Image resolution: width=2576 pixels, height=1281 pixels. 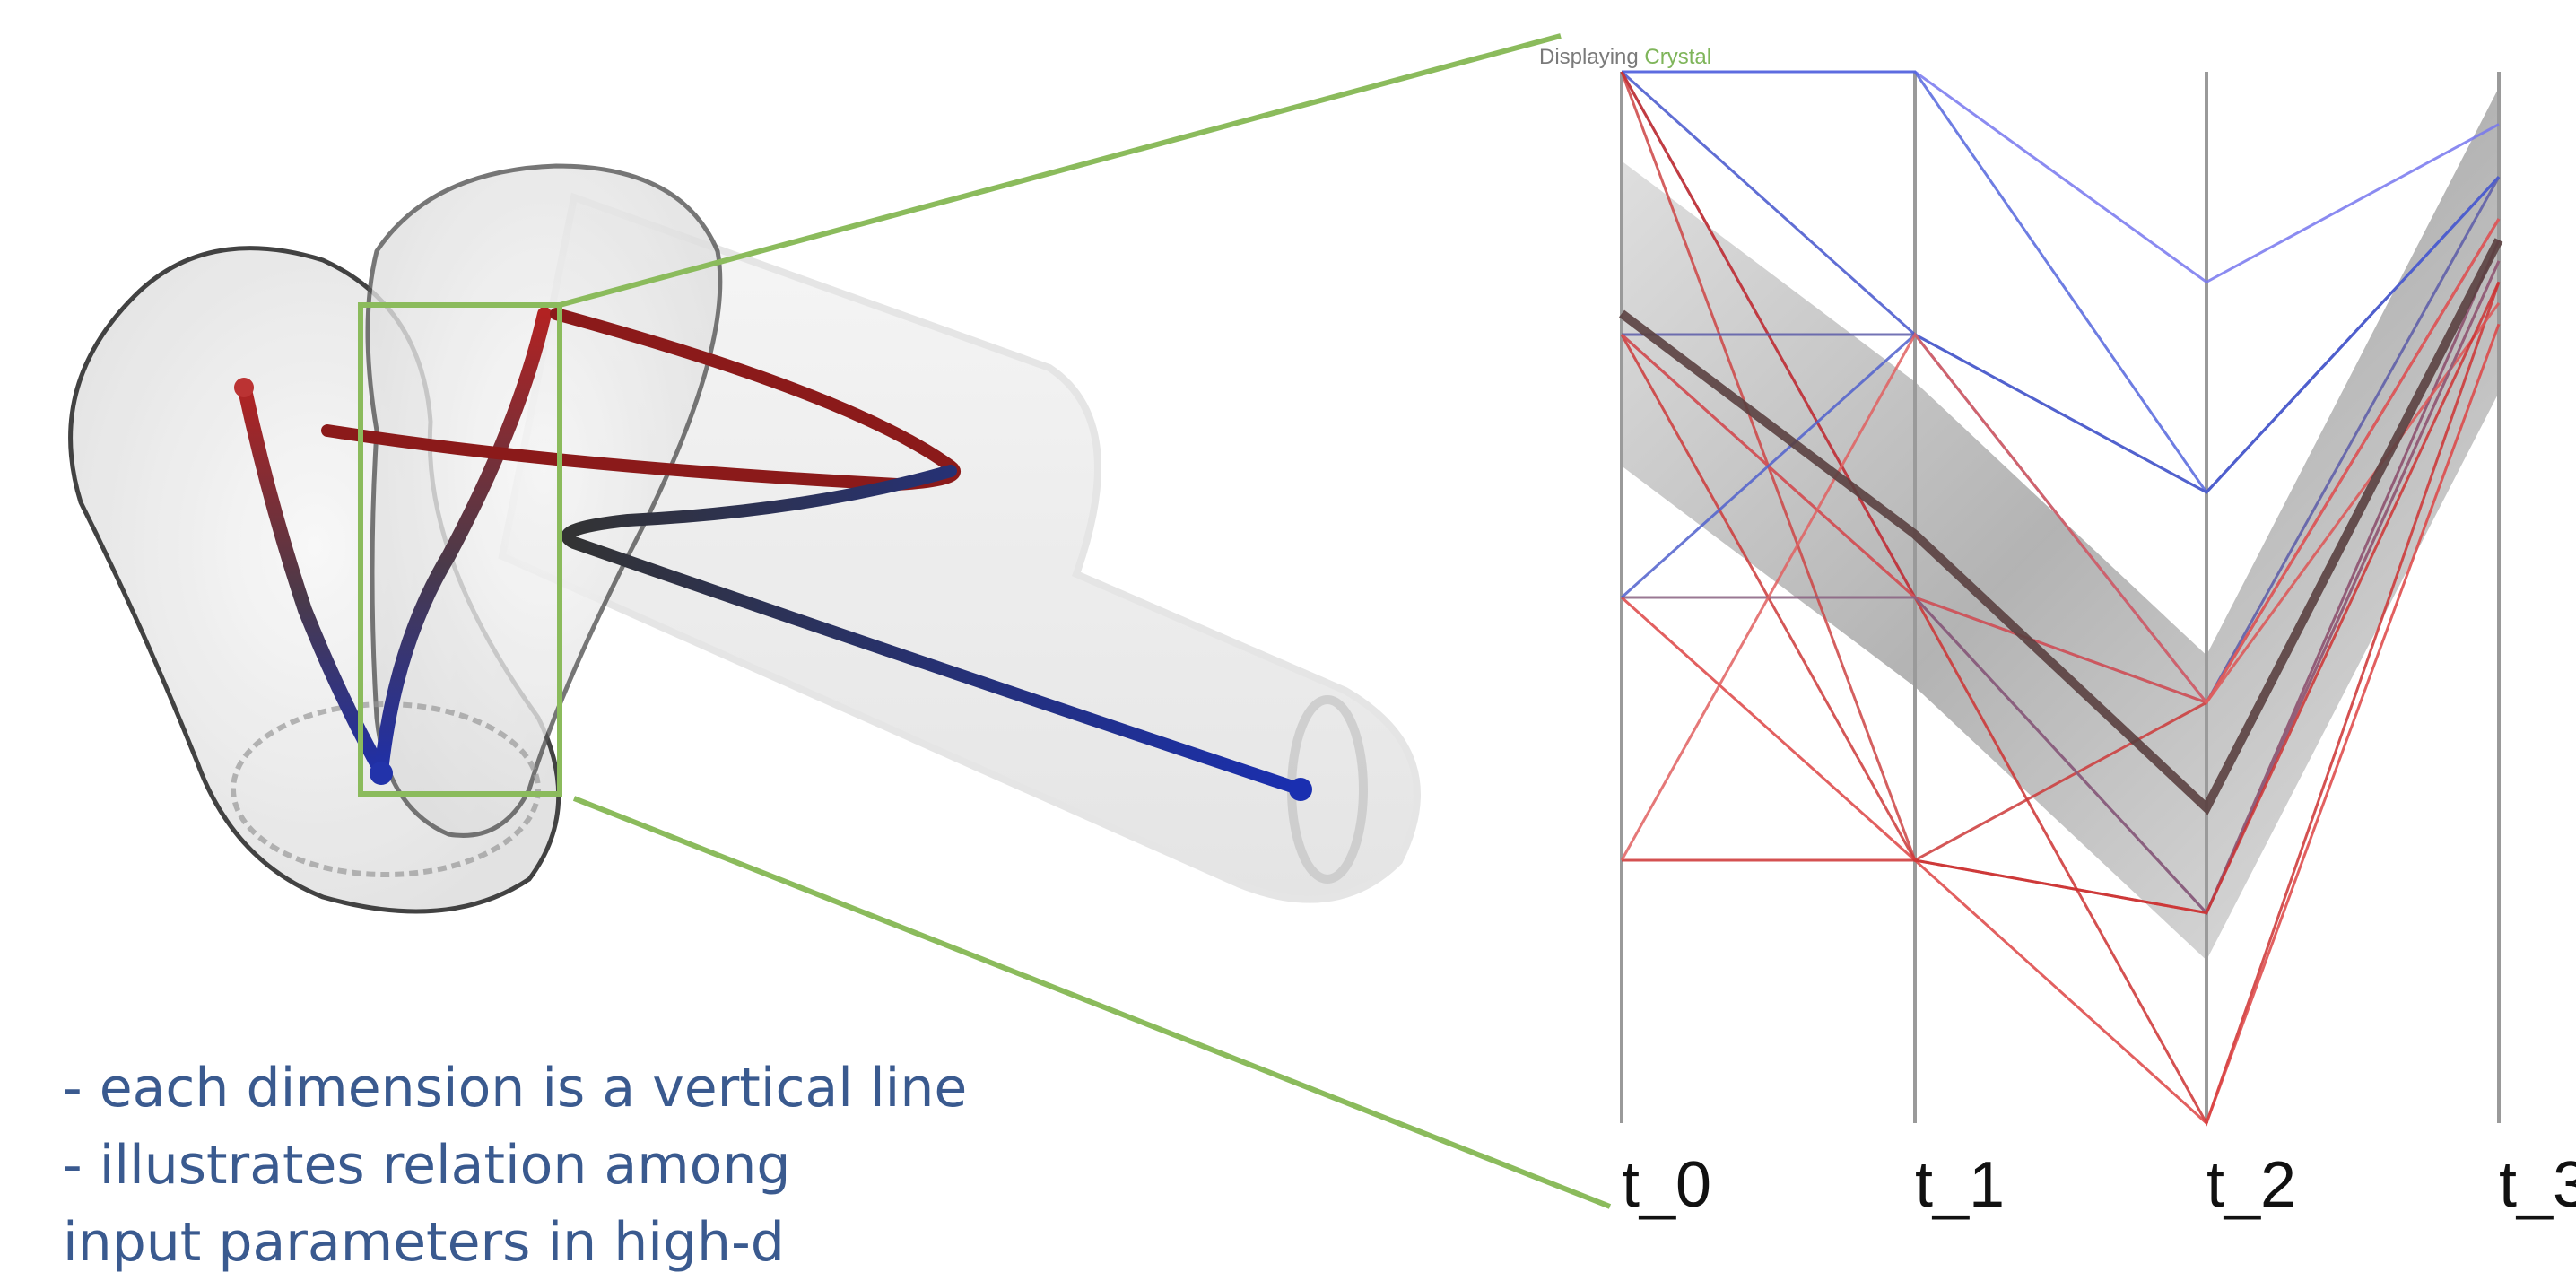 What do you see at coordinates (1678, 57) in the screenshot?
I see `caption-highlight: Crystal` at bounding box center [1678, 57].